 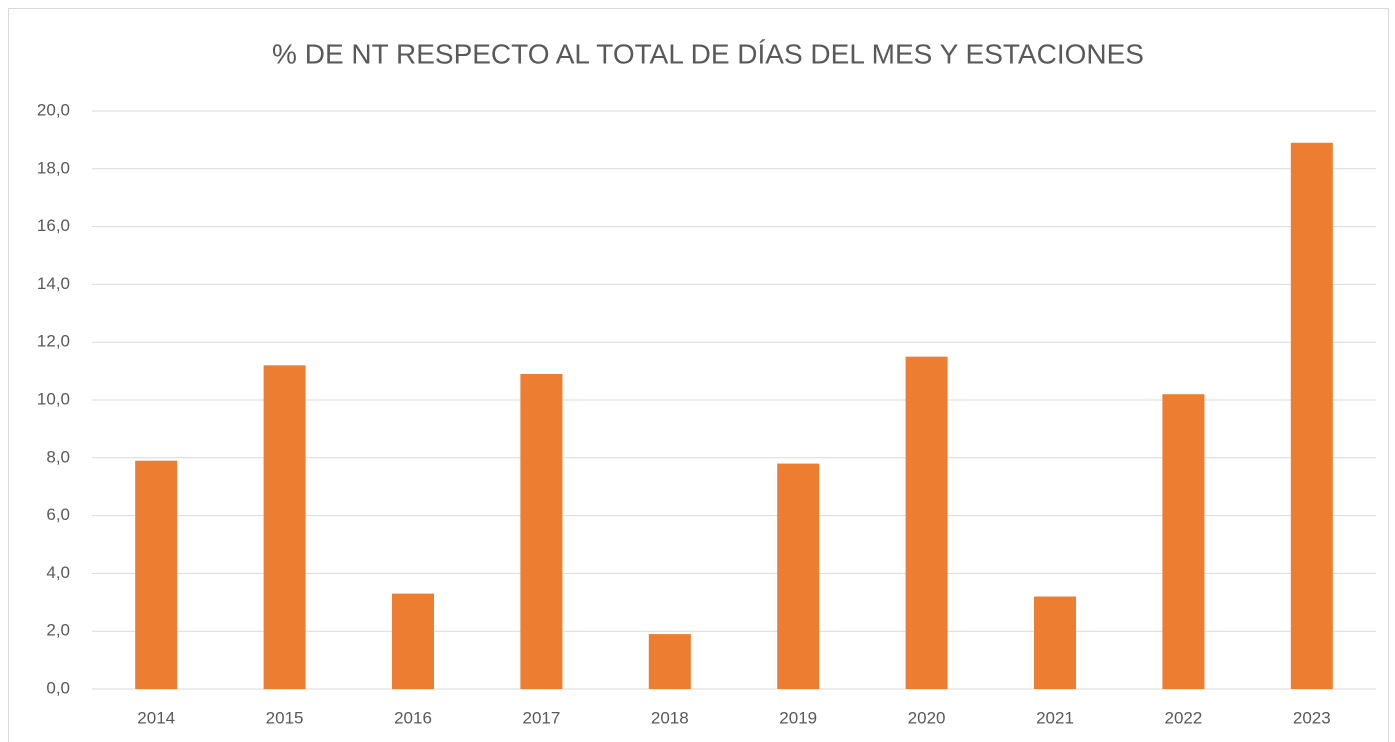 I want to click on y-tick-label: 2,0, so click(x=58, y=630).